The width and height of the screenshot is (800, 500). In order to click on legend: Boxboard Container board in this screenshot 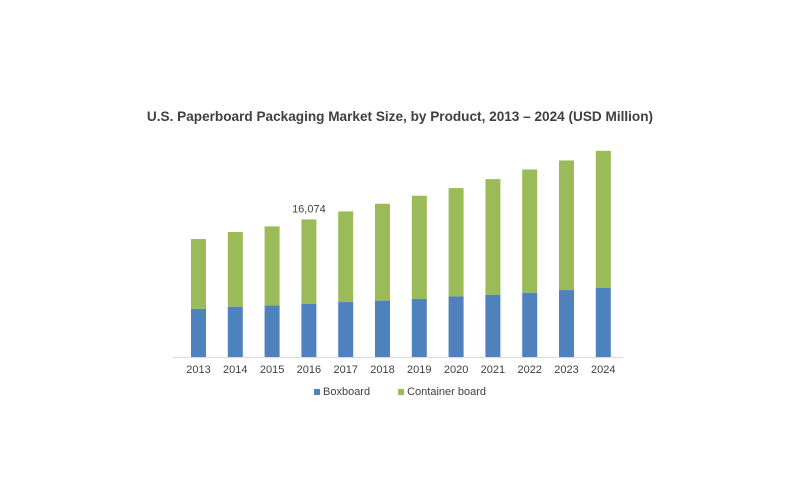, I will do `click(400, 392)`.